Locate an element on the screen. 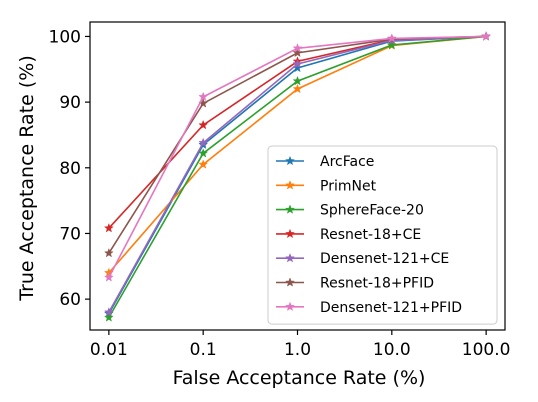 Image resolution: width=538 pixels, height=402 pixels. x-tick-label: 10.0 is located at coordinates (392, 350).